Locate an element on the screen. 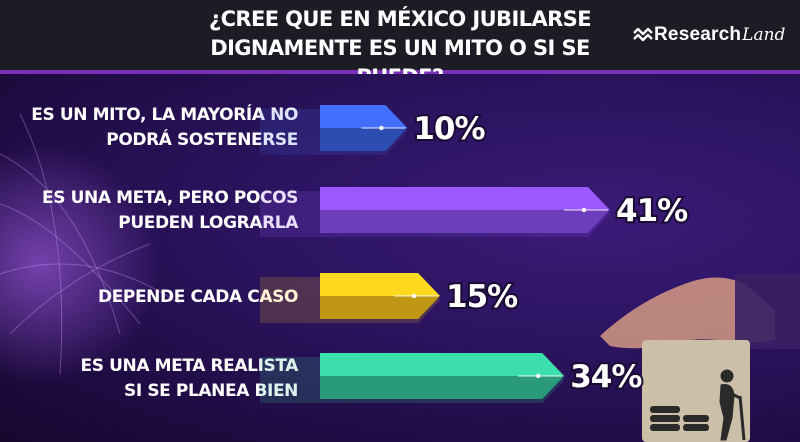 This screenshot has height=442, width=800. value-label-2: 41% is located at coordinates (652, 211).